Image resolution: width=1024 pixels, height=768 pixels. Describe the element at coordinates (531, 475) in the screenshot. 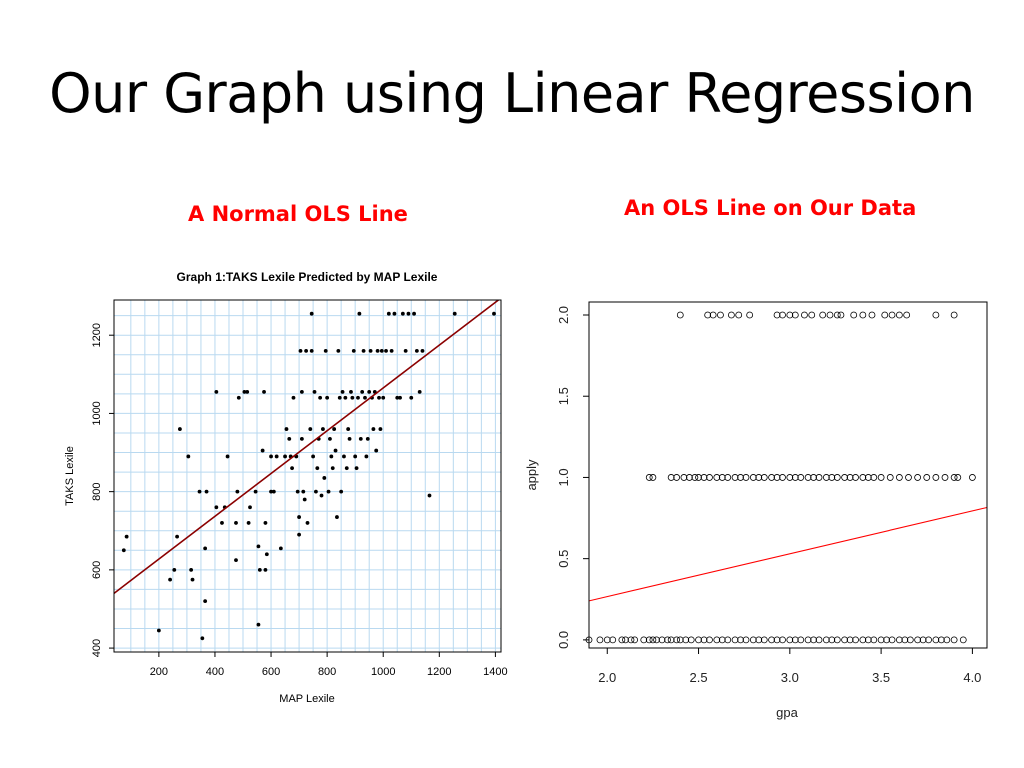

I see `right-y-axis-label: apply` at that location.